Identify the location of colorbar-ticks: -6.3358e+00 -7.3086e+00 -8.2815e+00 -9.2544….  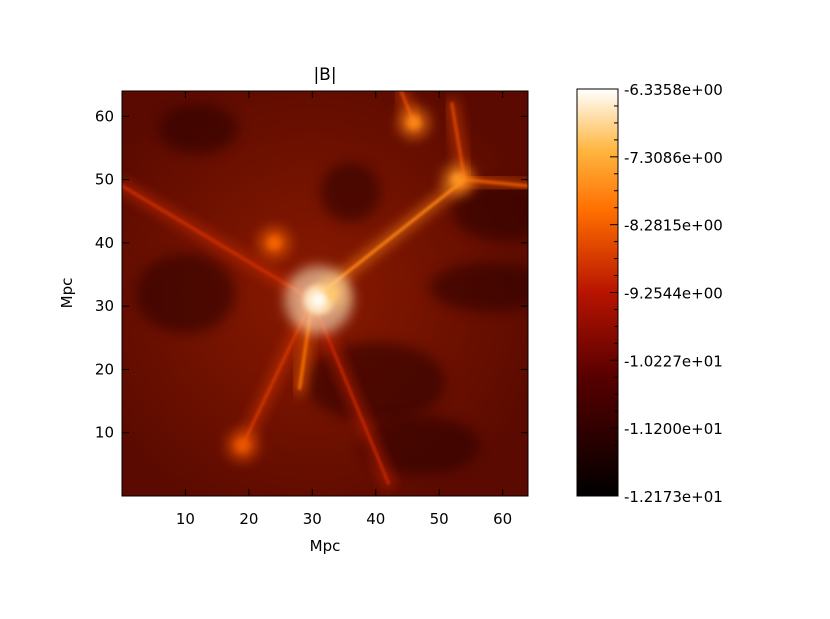
(666, 293).